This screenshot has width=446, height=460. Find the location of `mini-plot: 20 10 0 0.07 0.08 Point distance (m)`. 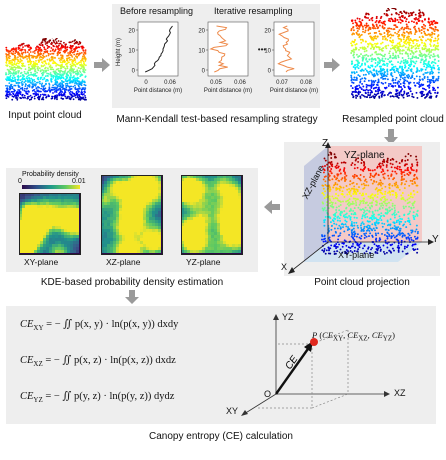

mini-plot: 20 10 0 0.07 0.08 Point distance (m) is located at coordinates (291, 57).